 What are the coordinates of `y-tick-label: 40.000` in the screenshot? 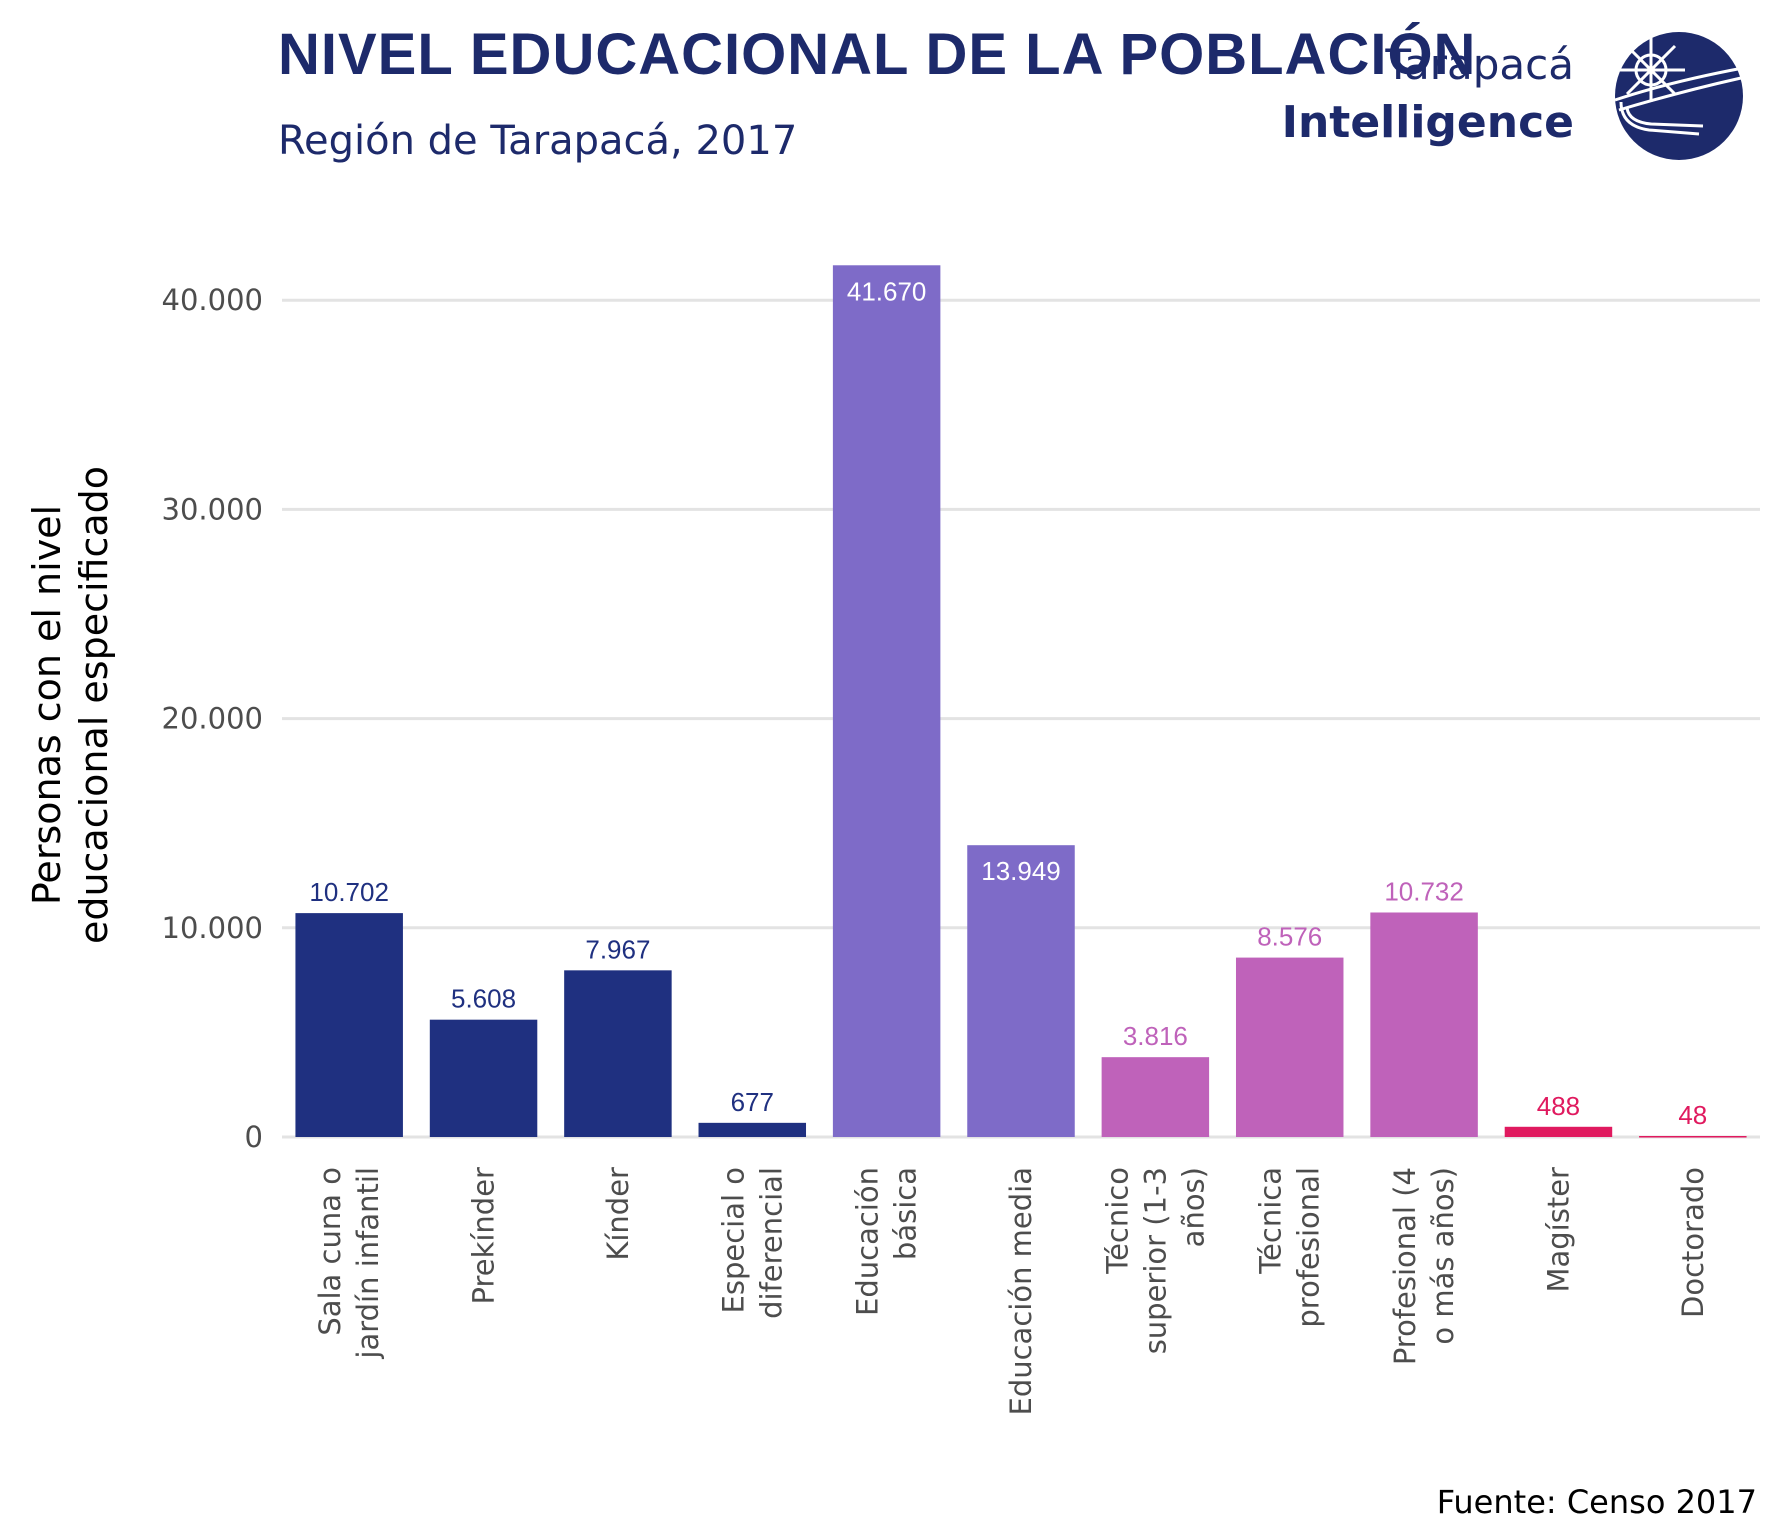 It's located at (212, 300).